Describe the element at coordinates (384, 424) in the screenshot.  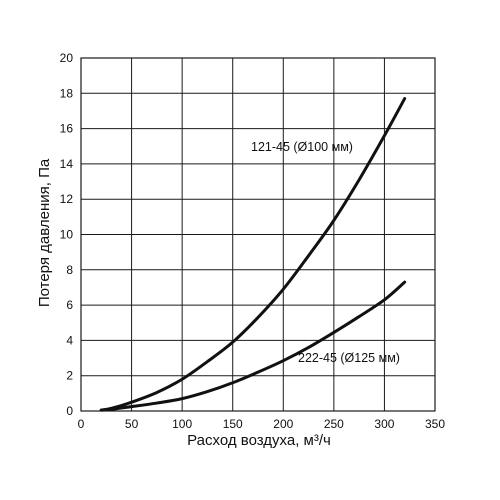
I see `x-tick-label: 300` at that location.